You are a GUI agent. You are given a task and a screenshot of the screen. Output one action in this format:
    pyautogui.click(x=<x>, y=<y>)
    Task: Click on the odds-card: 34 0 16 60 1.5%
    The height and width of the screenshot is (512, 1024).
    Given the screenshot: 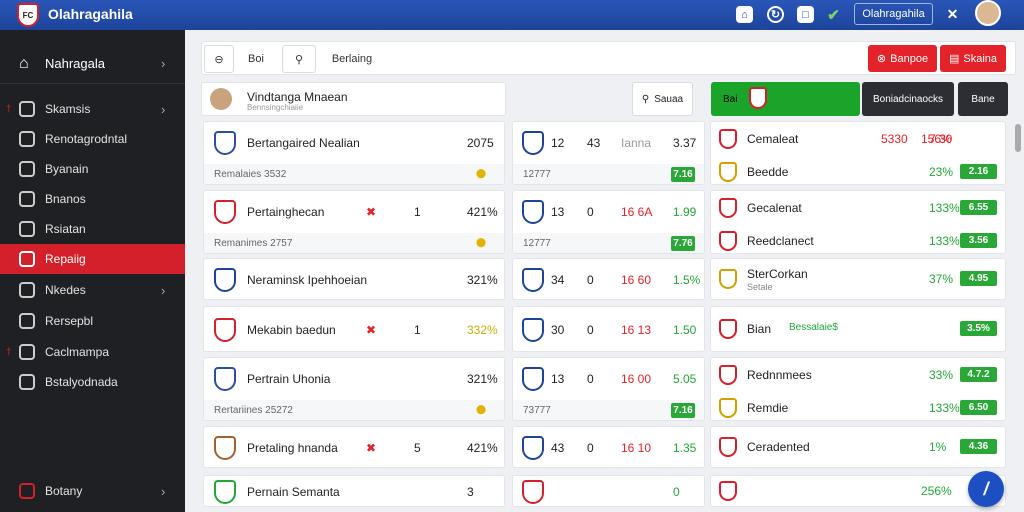 What is the action you would take?
    pyautogui.click(x=608, y=279)
    